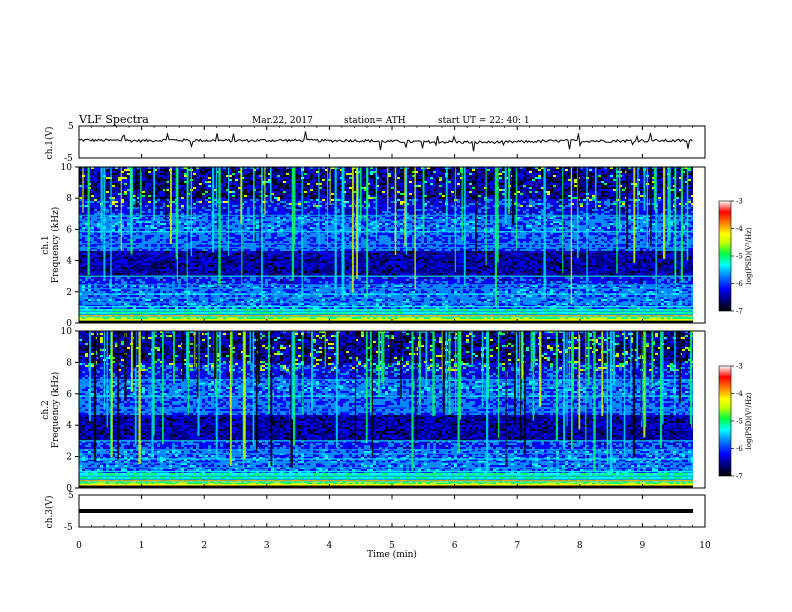 The image size is (792, 612). I want to click on time-tick-label: 9, so click(643, 546).